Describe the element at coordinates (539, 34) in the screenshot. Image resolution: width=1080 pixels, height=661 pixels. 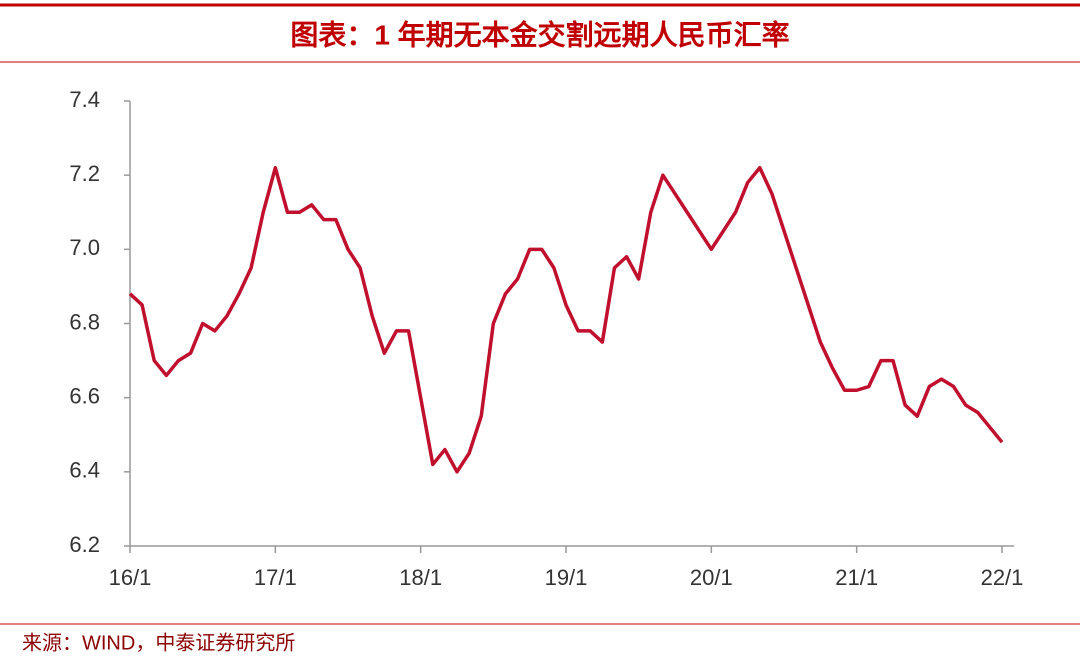
I see `chart-title: 图表：1 年期无本金交割远期人民币汇率` at that location.